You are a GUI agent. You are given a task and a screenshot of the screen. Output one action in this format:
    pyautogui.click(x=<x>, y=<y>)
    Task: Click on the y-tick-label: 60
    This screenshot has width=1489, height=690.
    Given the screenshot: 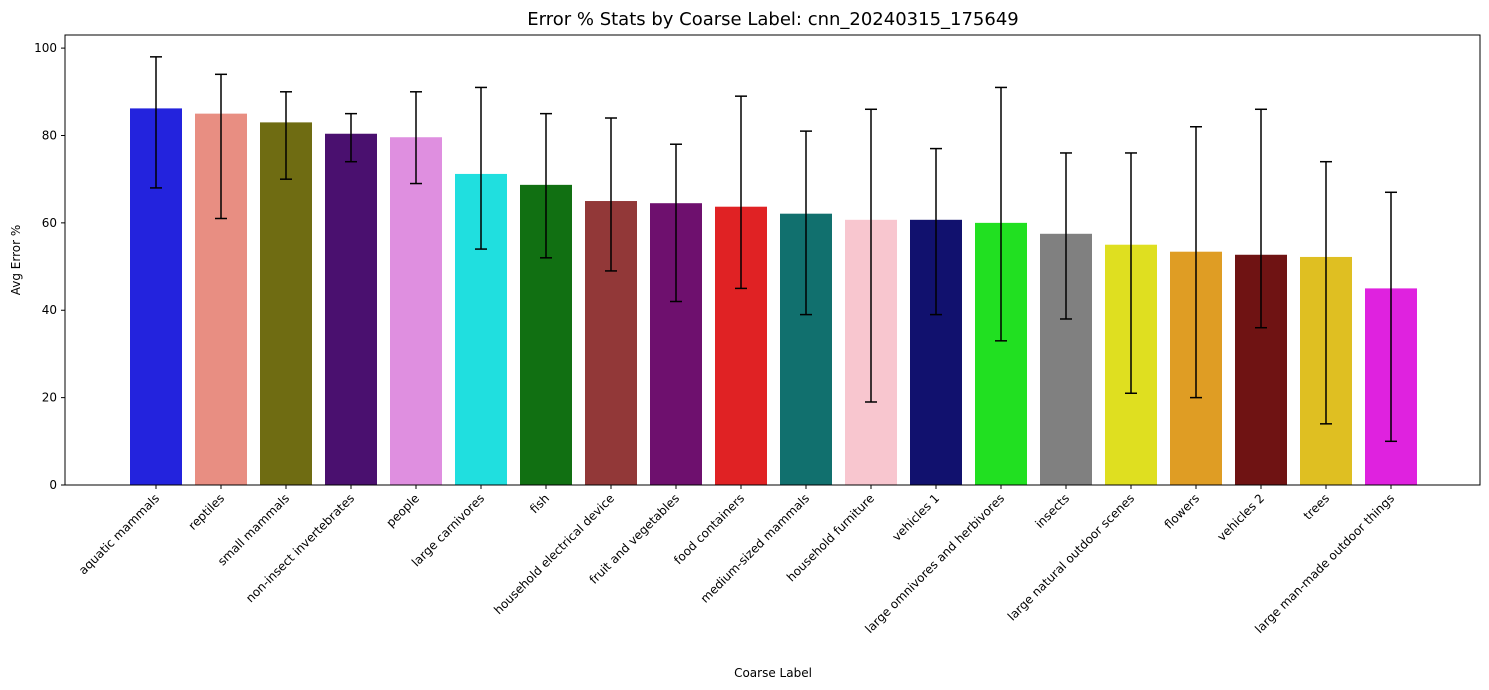 What is the action you would take?
    pyautogui.click(x=49, y=223)
    